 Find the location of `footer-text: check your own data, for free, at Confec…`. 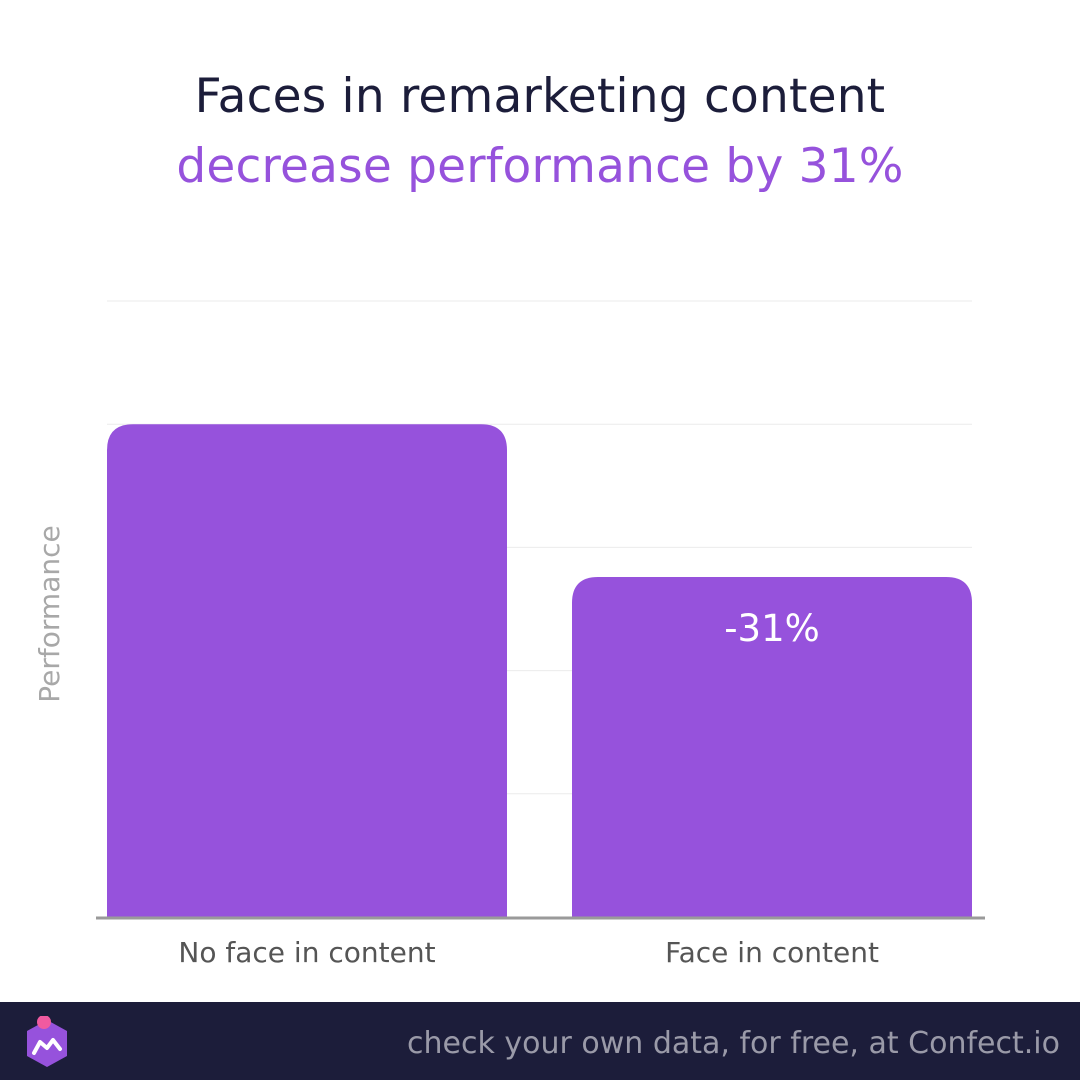

footer-text: check your own data, for free, at Confec… is located at coordinates (733, 1043).